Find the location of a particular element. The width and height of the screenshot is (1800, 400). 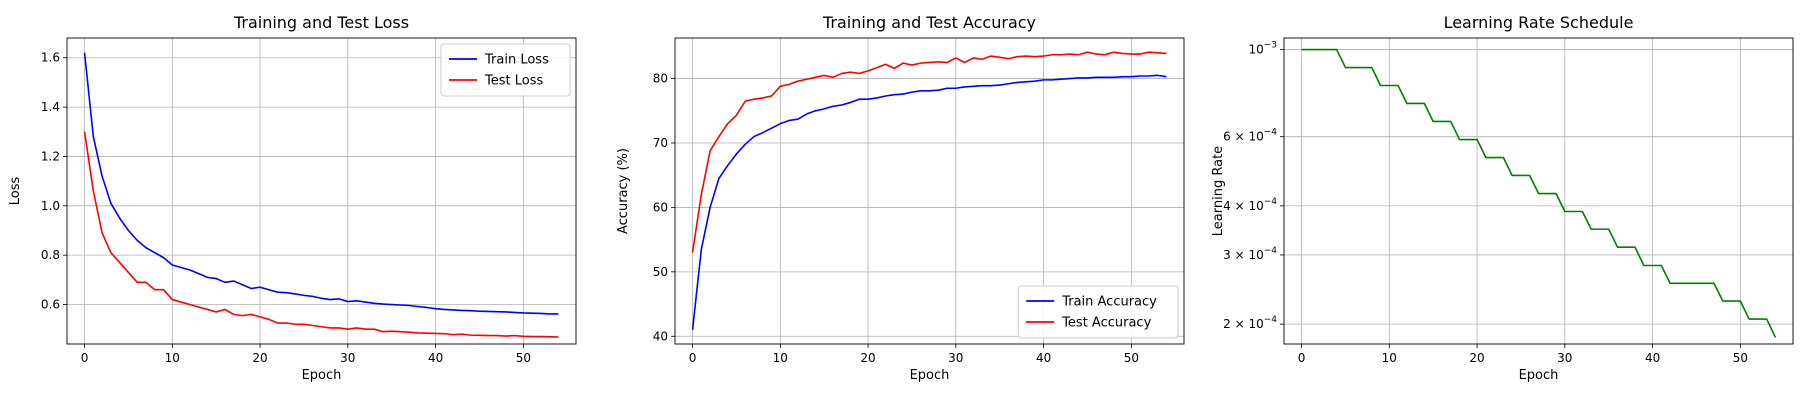

legend: Train Accuracy Test Accuracy is located at coordinates (1098, 312).